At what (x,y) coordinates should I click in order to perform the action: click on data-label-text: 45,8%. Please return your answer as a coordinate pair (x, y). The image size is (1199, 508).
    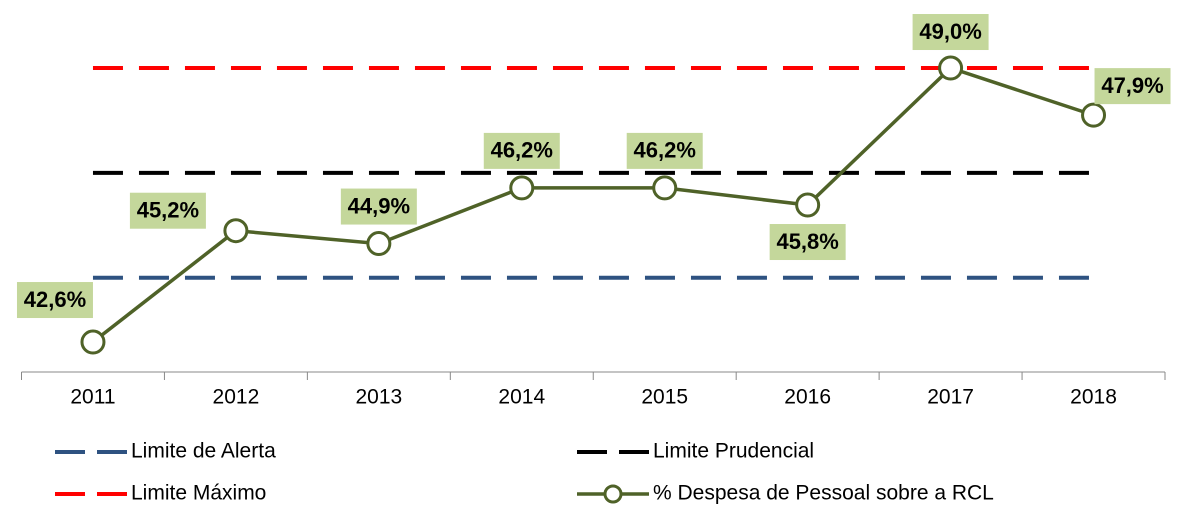
    Looking at the image, I should click on (807, 241).